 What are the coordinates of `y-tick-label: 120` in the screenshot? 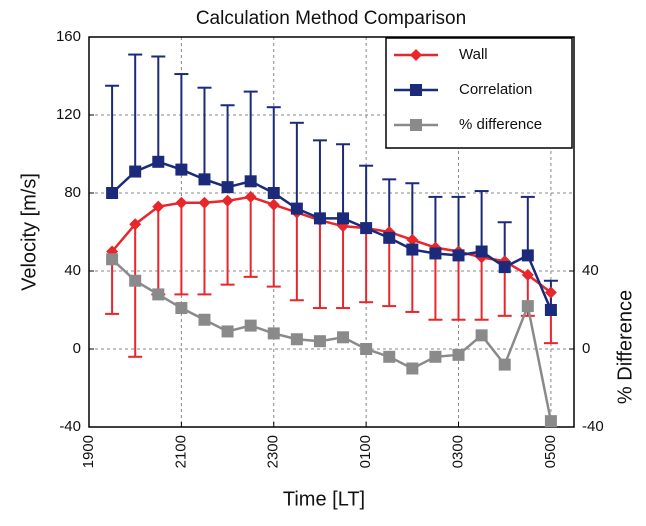 It's located at (68, 114).